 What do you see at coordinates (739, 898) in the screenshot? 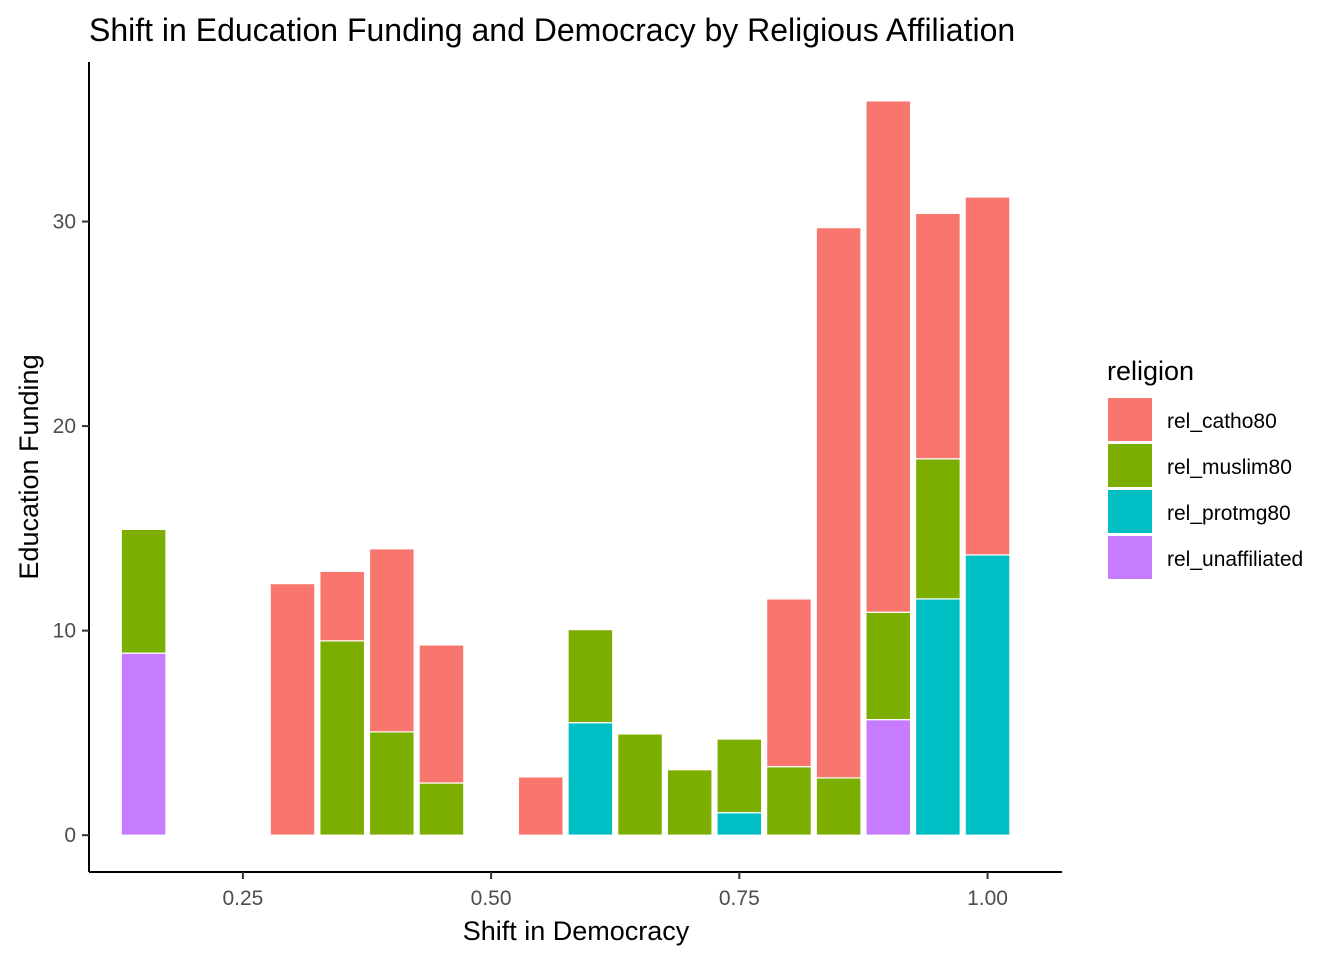
I see `x-tick-label: 0.75` at bounding box center [739, 898].